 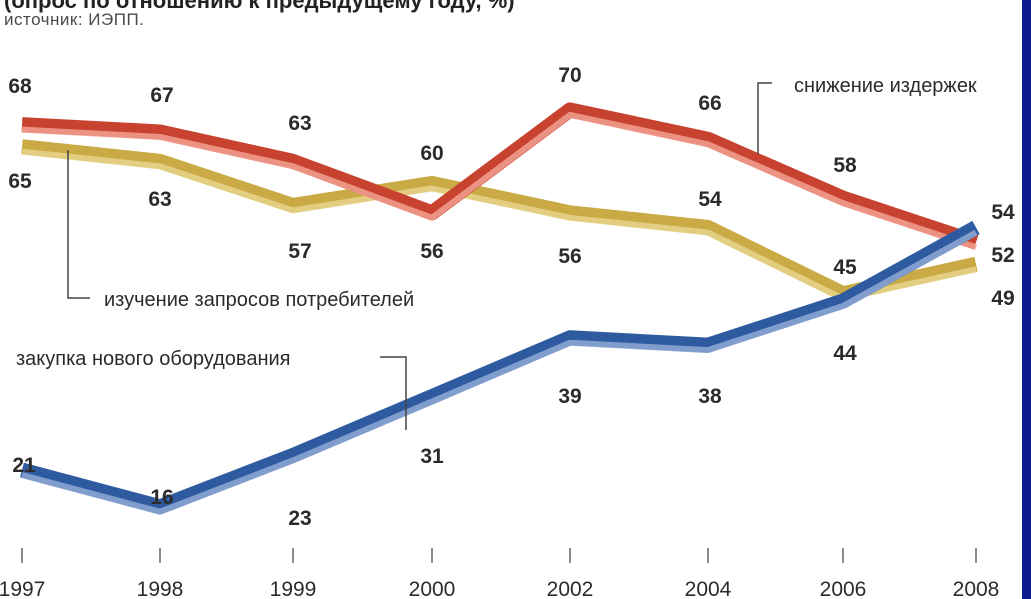 What do you see at coordinates (708, 588) in the screenshot?
I see `x-tick-label: 2004` at bounding box center [708, 588].